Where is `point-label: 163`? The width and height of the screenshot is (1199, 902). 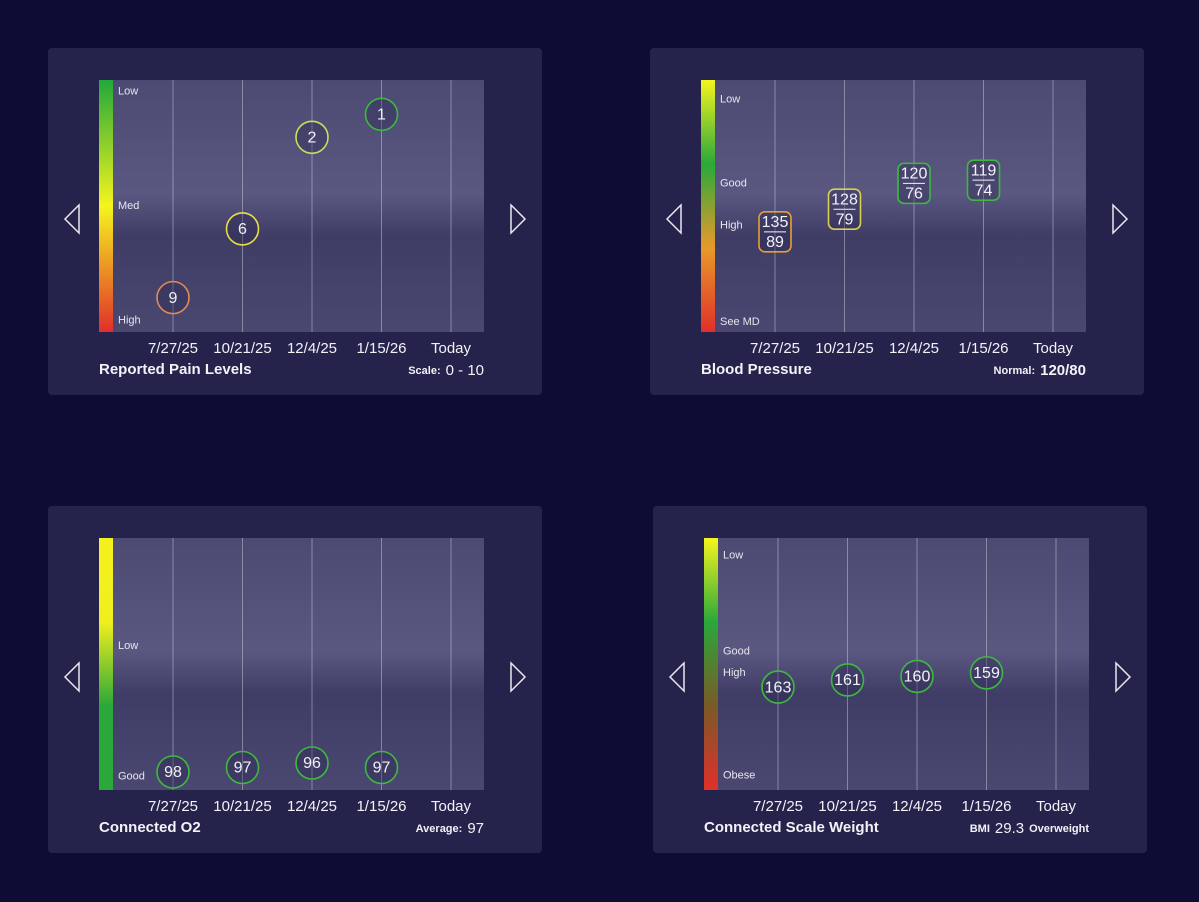 point-label: 163 is located at coordinates (778, 687).